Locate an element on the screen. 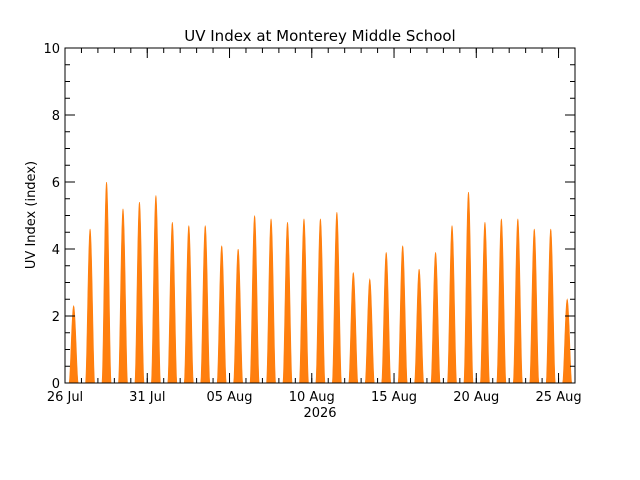 The image size is (640, 480). x-tick-label: 05 Aug is located at coordinates (229, 397).